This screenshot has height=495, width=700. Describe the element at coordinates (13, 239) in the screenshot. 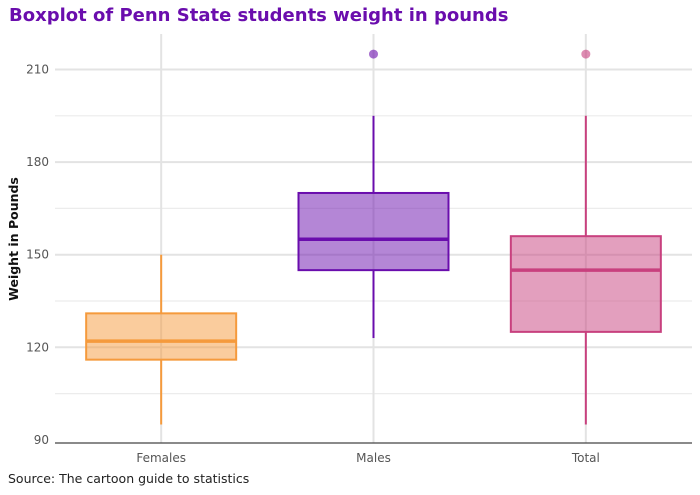

I see `y-axis-title: Weight in Pounds` at that location.